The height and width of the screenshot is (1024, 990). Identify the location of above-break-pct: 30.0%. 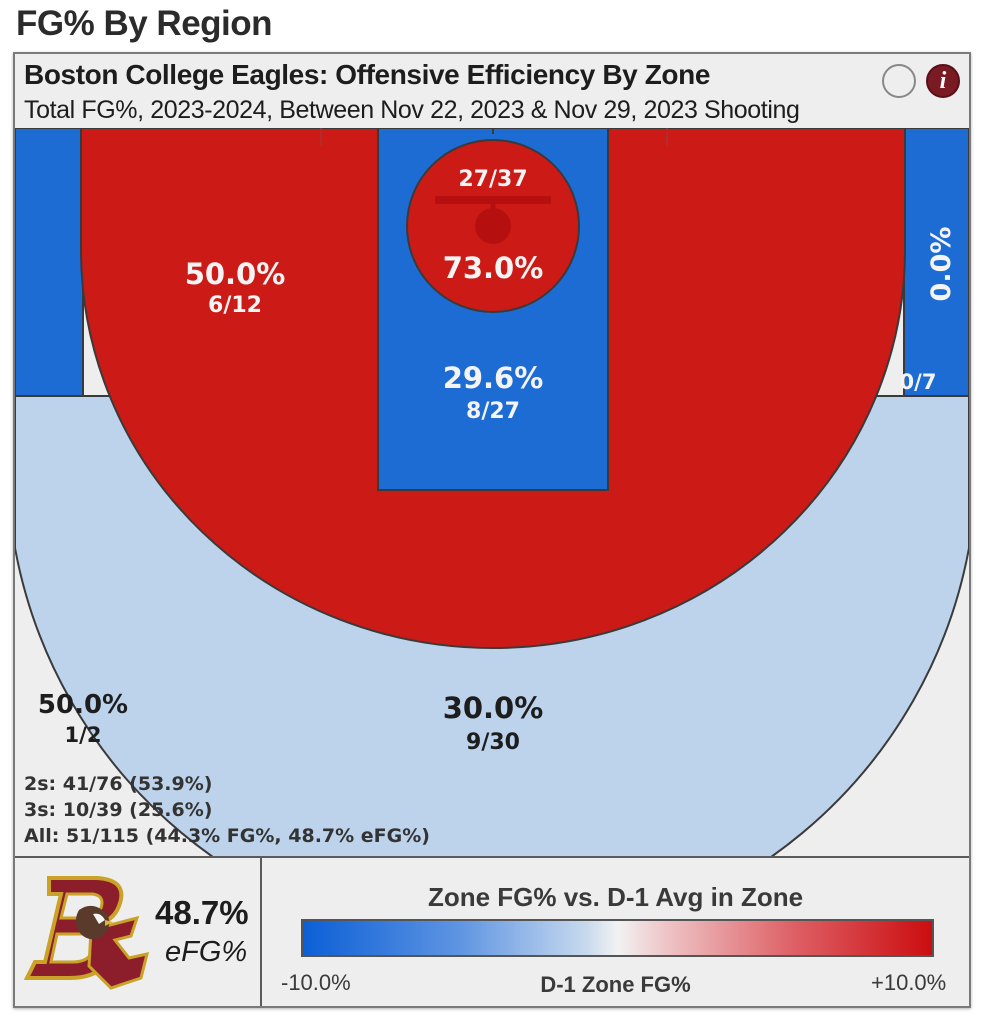
(493, 708).